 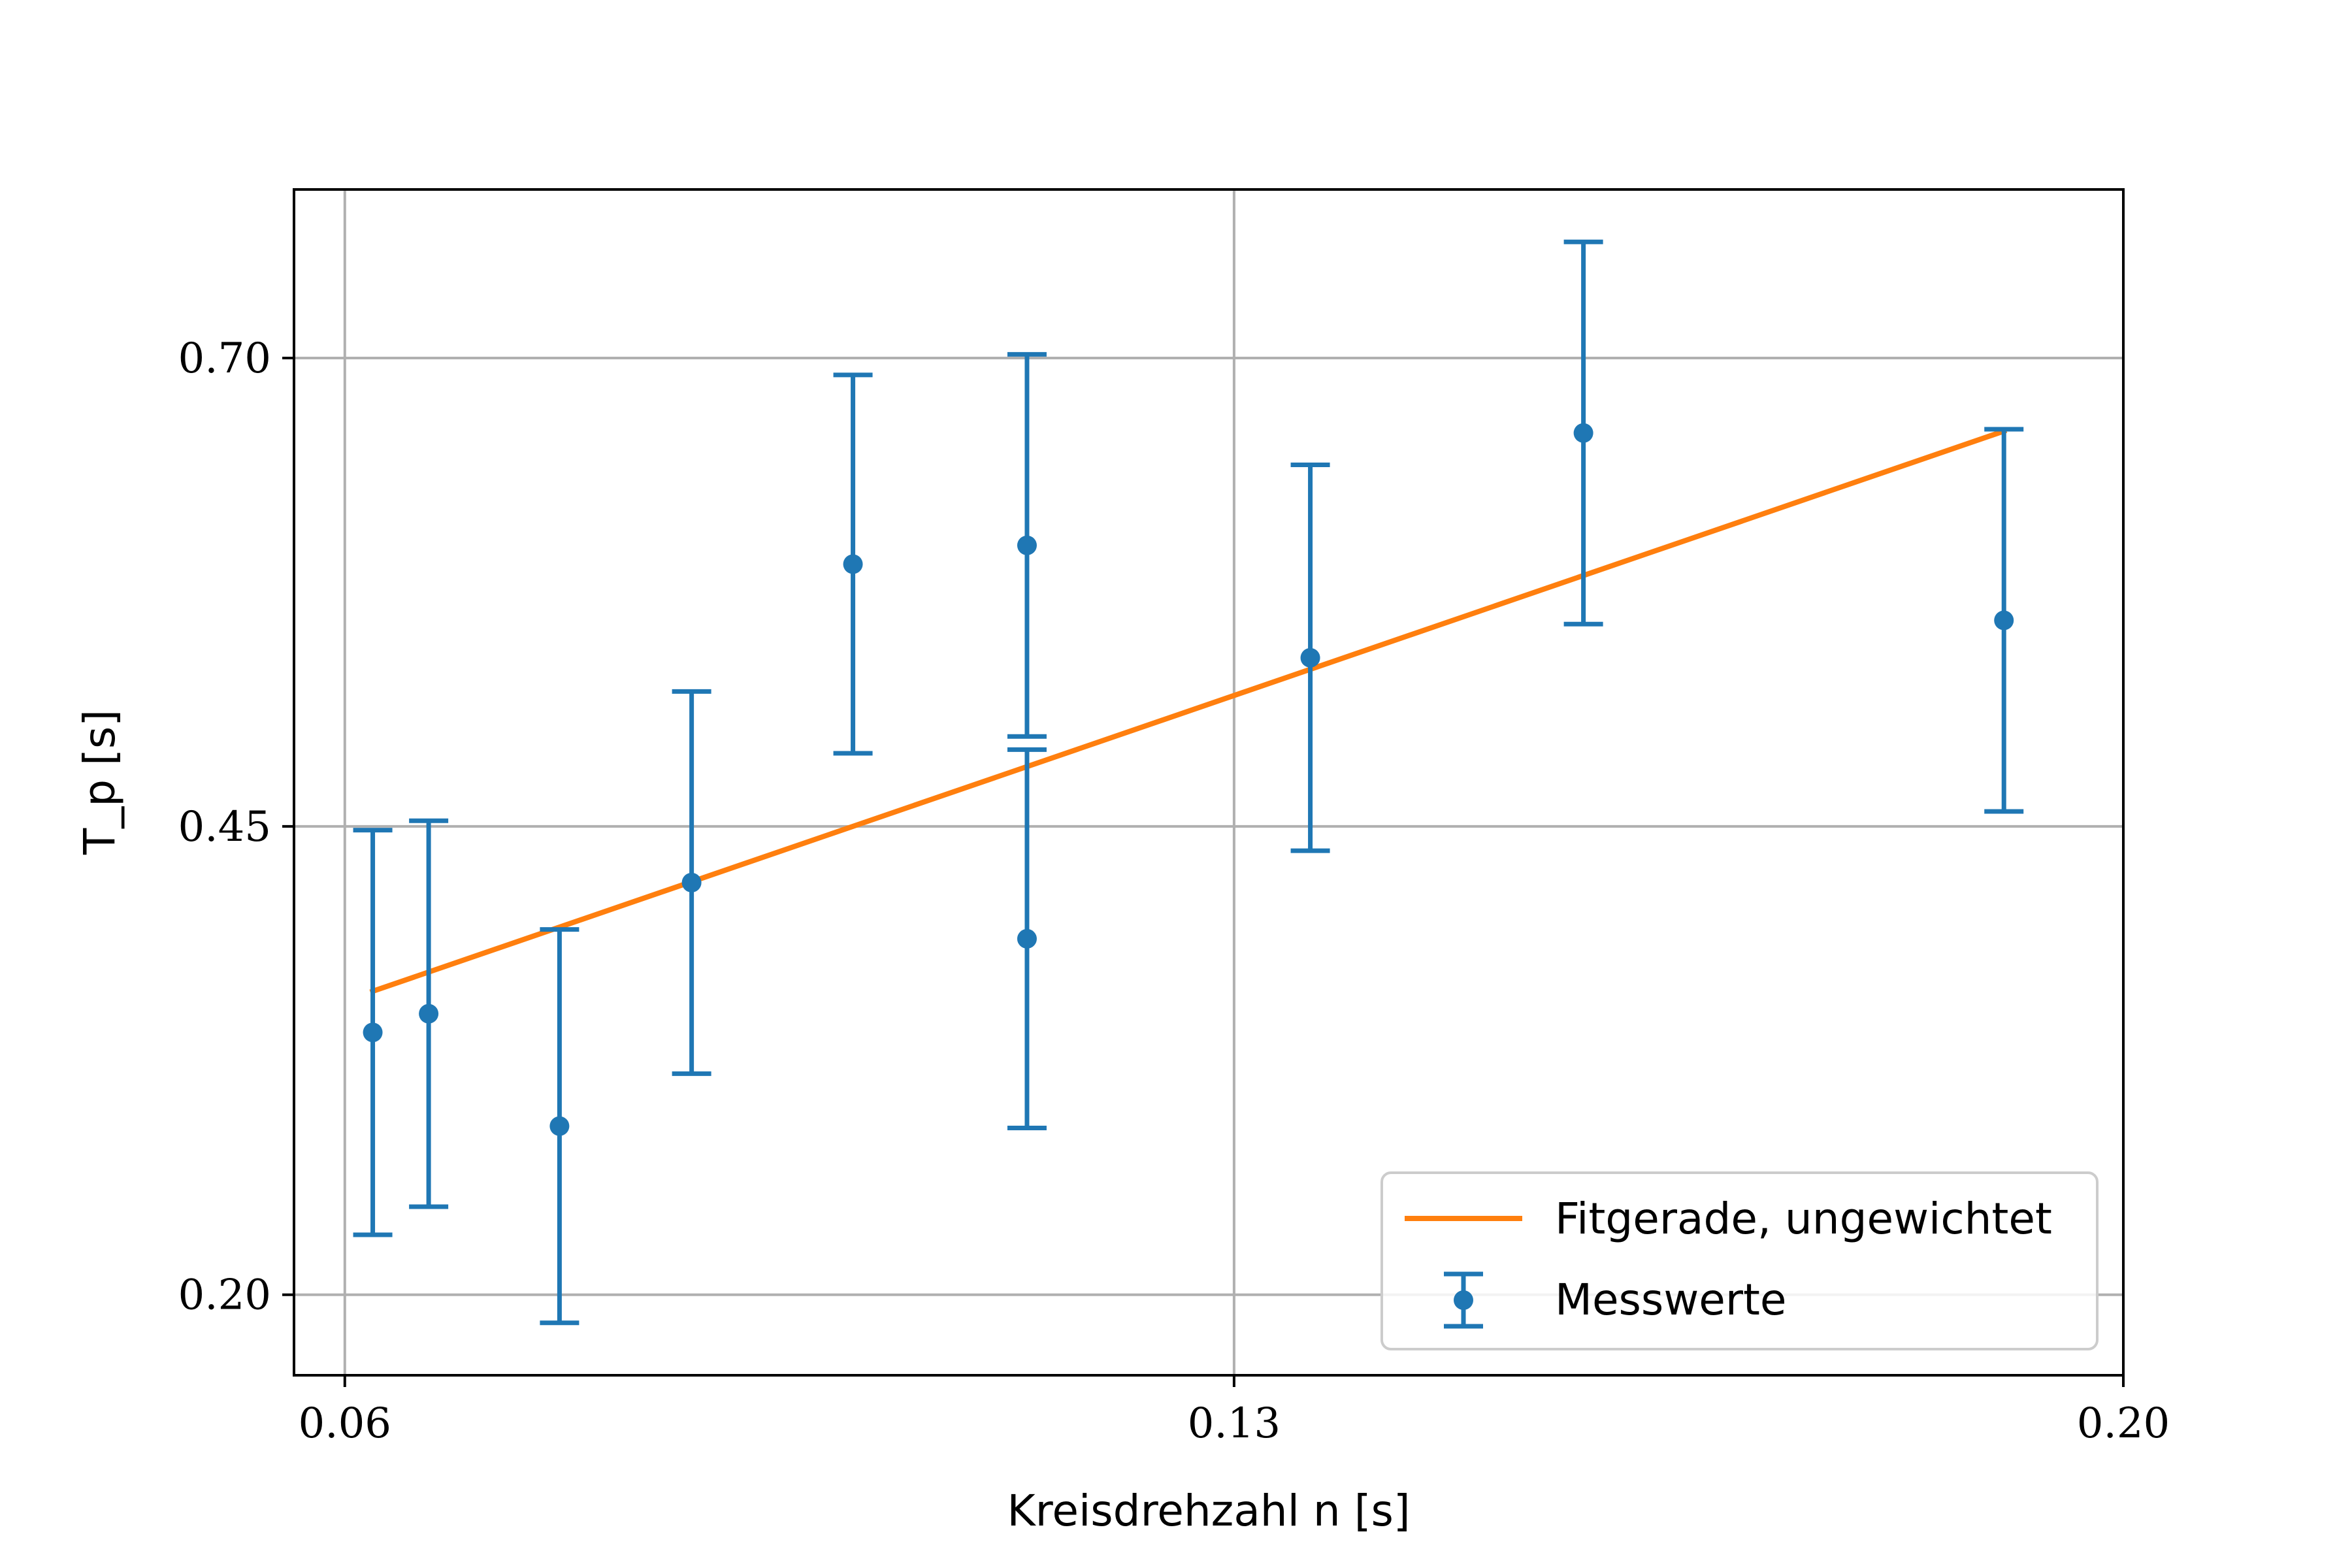 I want to click on legend-point-swatch, so click(x=1463, y=1300).